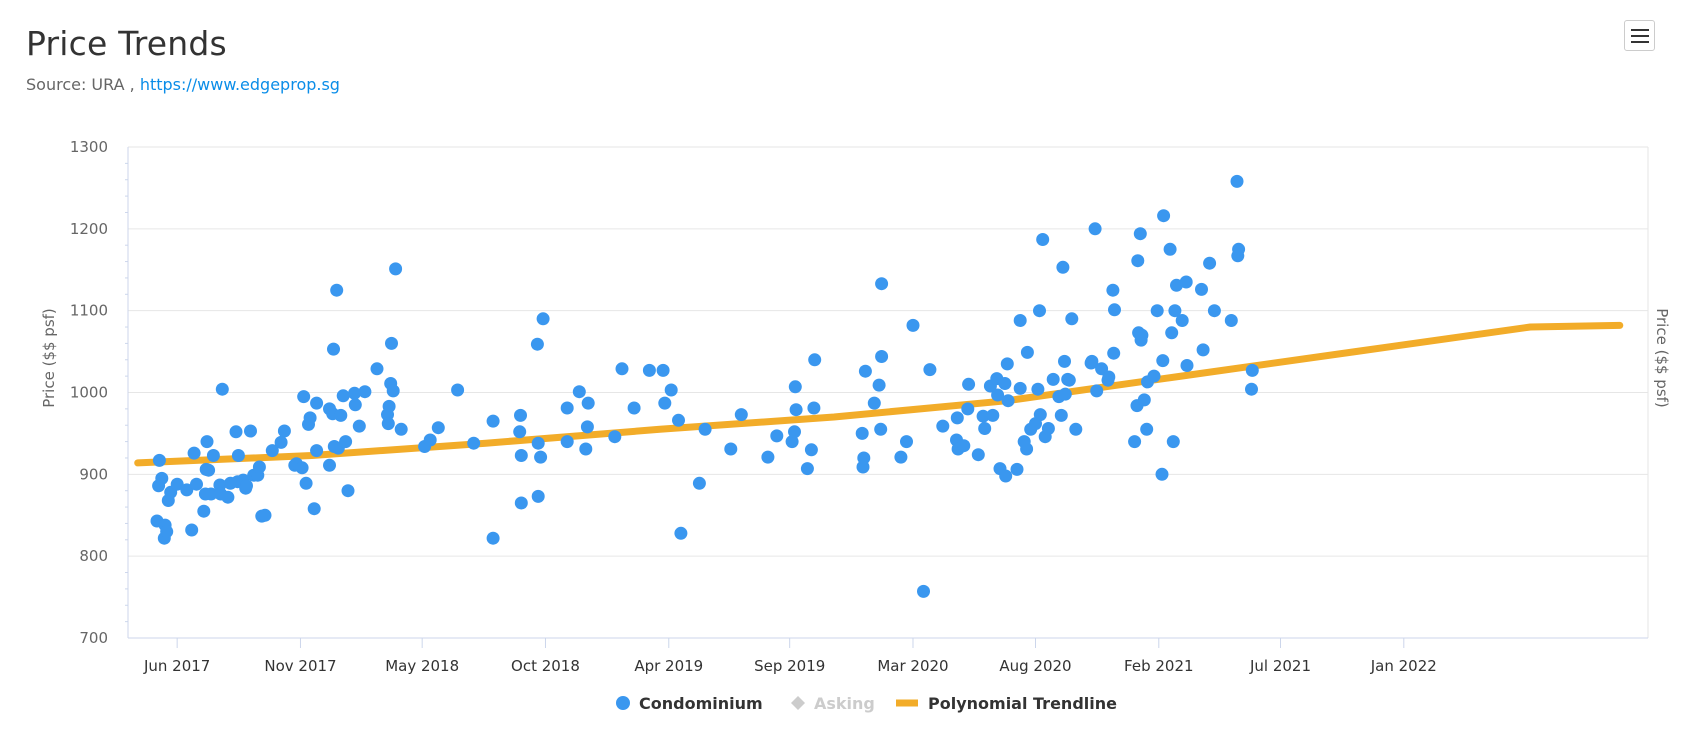  What do you see at coordinates (239, 84) in the screenshot?
I see `source-link: https://www.edgeprop.sg` at bounding box center [239, 84].